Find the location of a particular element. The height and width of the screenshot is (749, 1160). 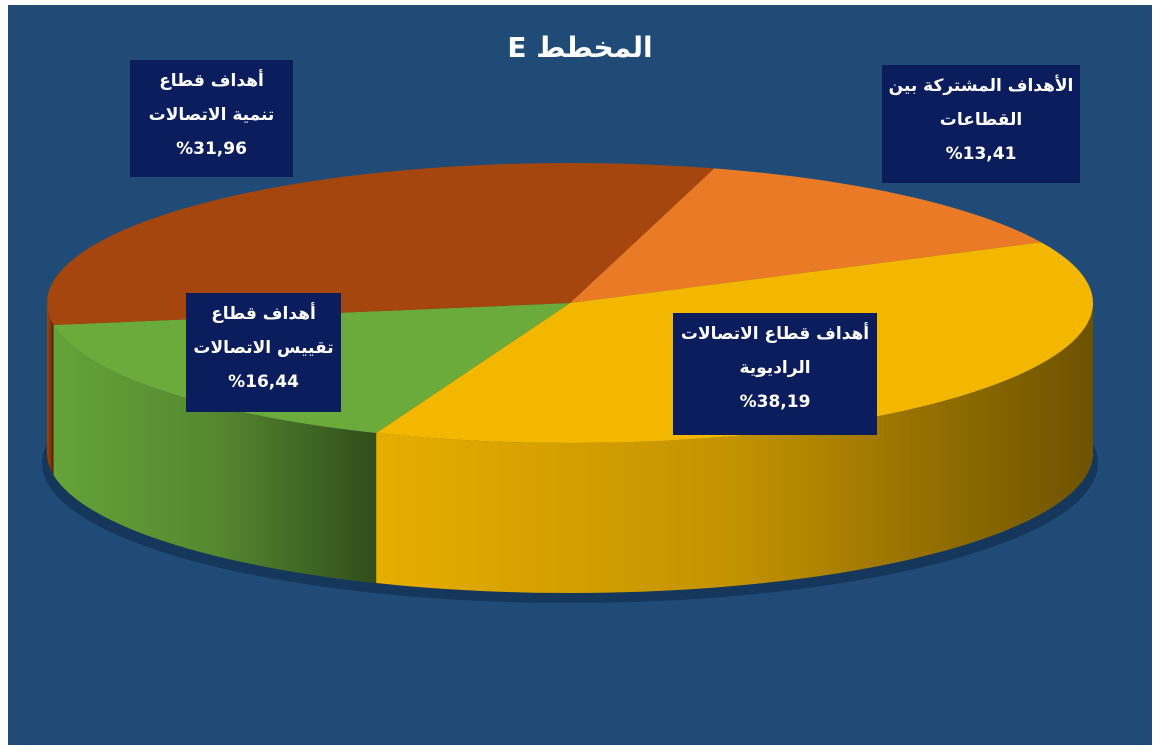

data-label: أهداف قطاع تنمية الاتصالات %31,96 is located at coordinates (211, 118).